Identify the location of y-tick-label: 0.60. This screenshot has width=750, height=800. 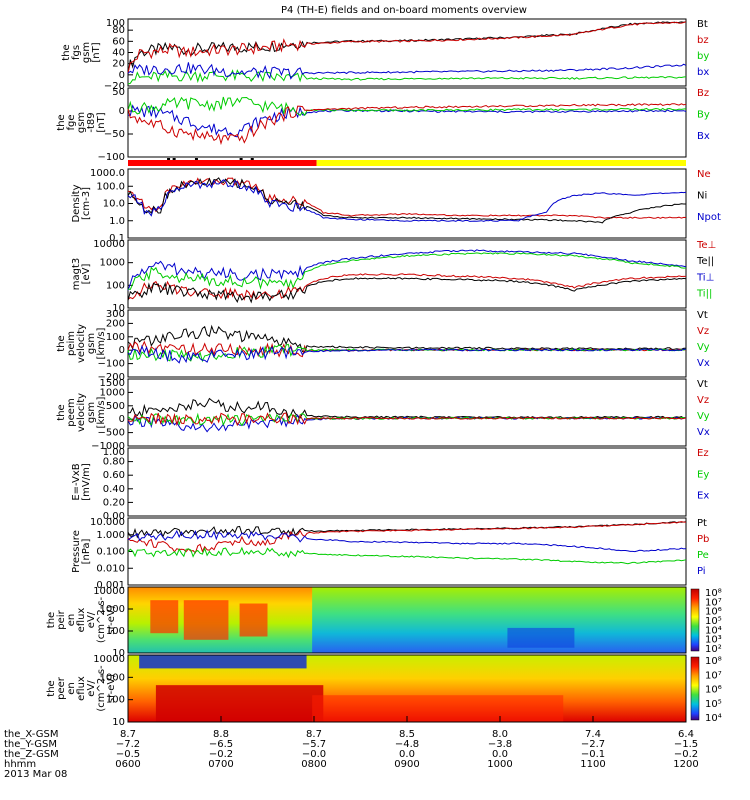
(114, 475).